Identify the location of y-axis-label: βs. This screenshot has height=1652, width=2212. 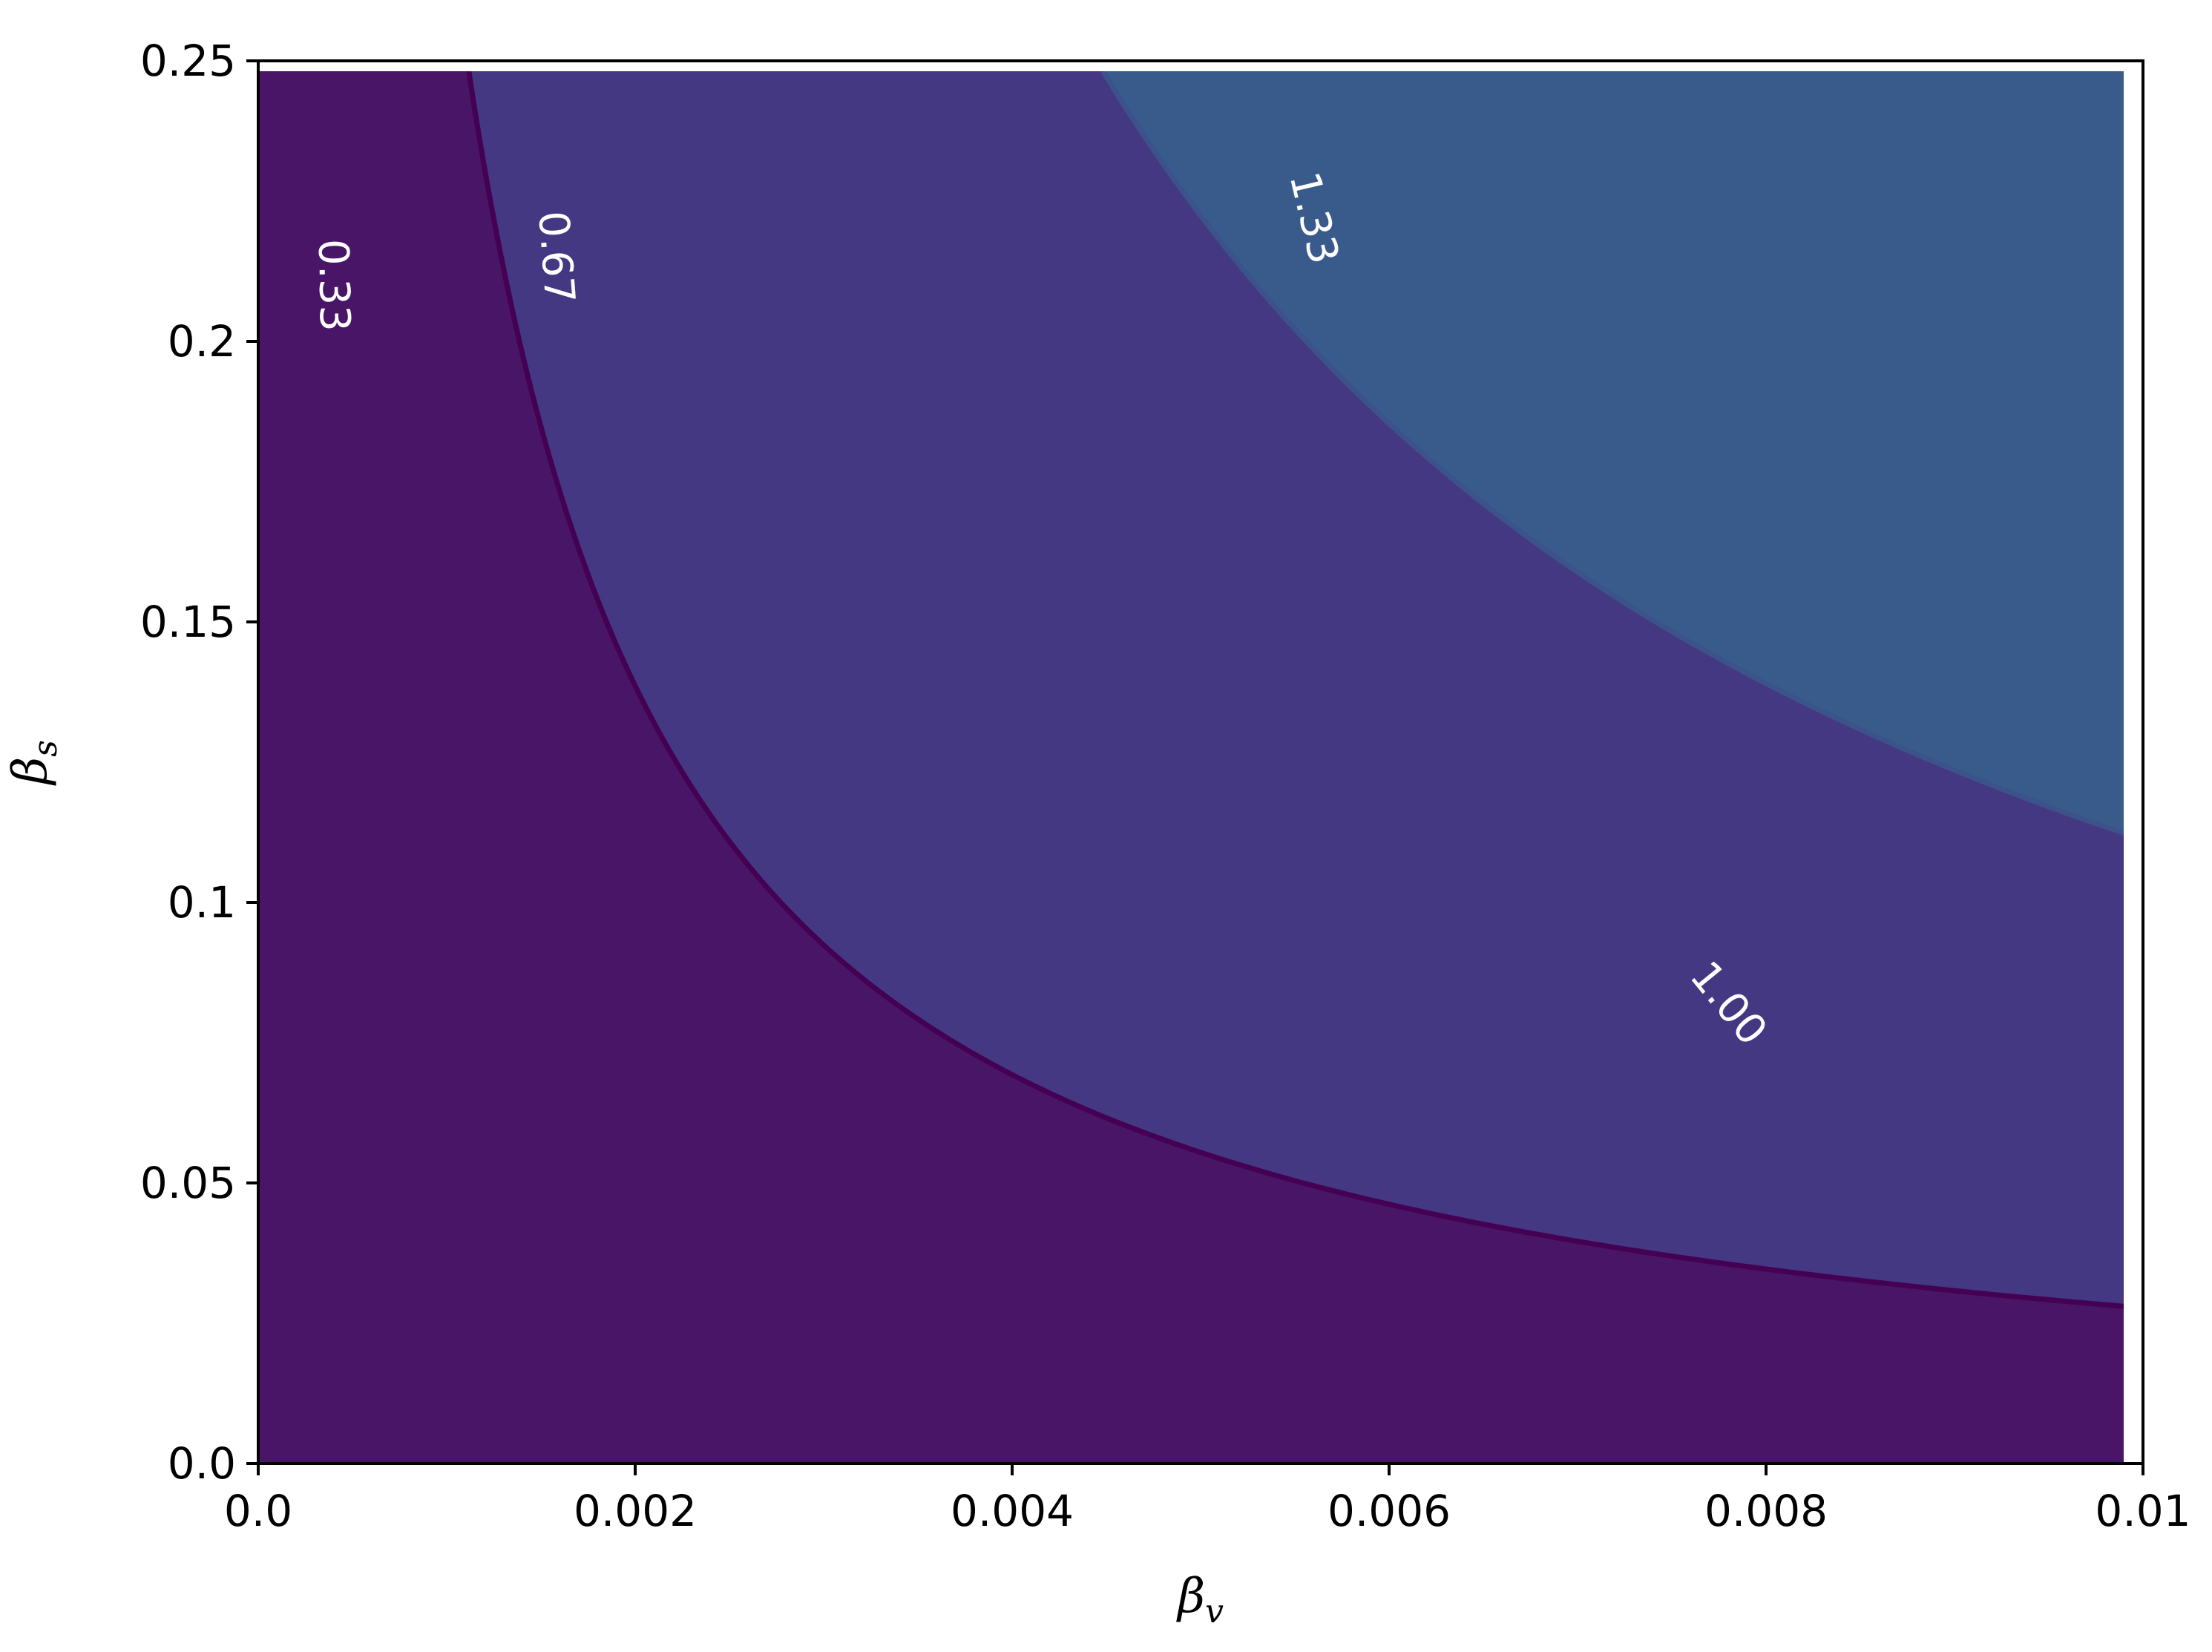
(34, 763).